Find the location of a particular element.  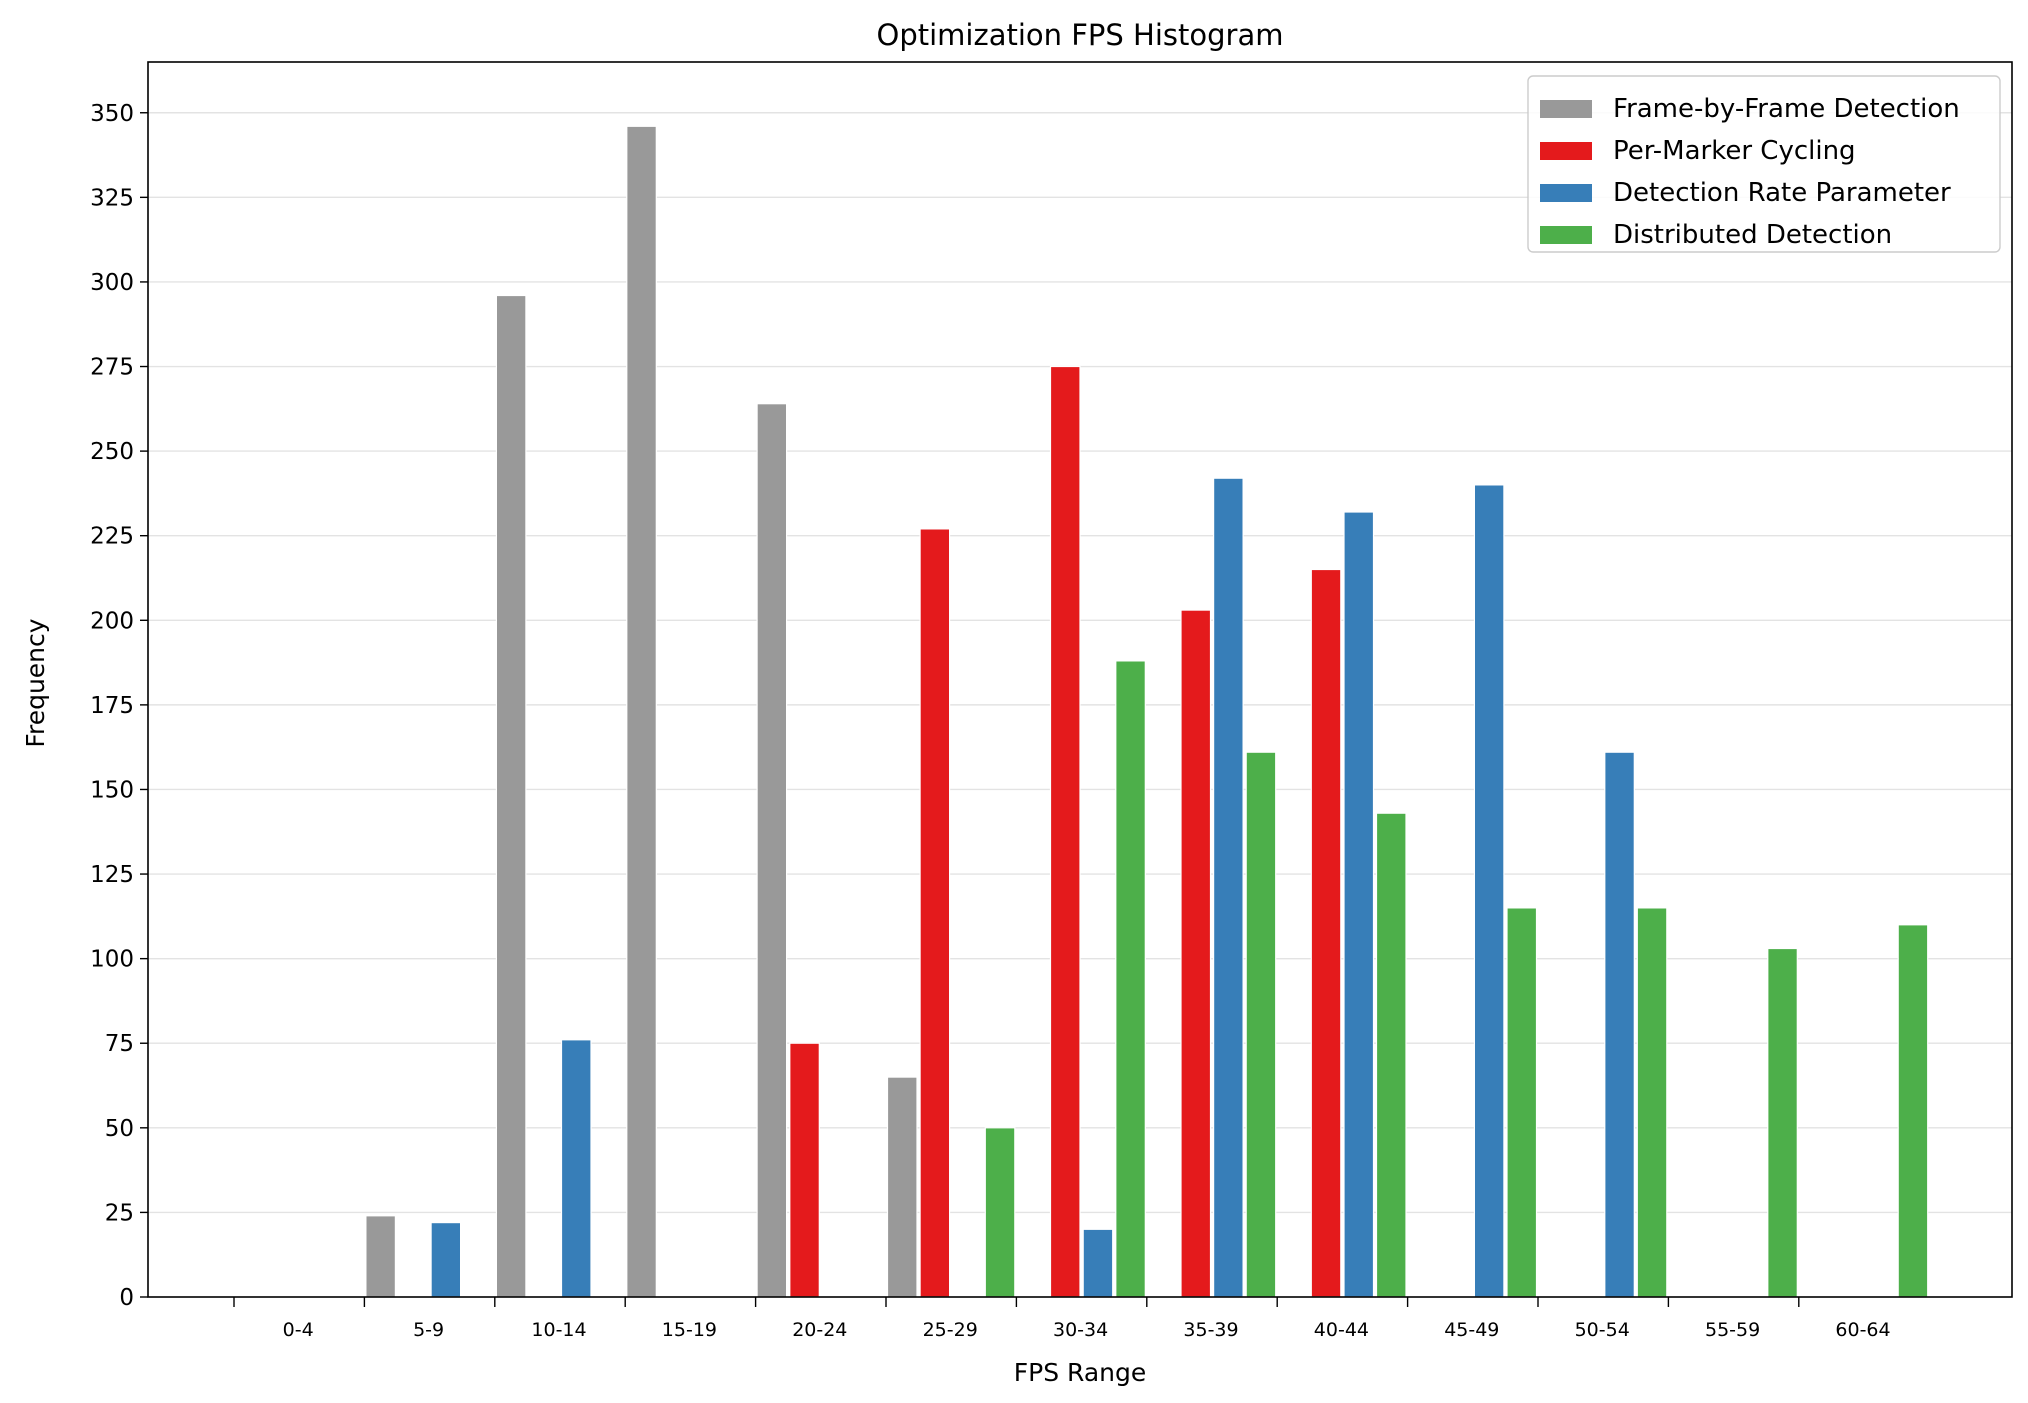

y-tick-label: 50 is located at coordinates (119, 1129).